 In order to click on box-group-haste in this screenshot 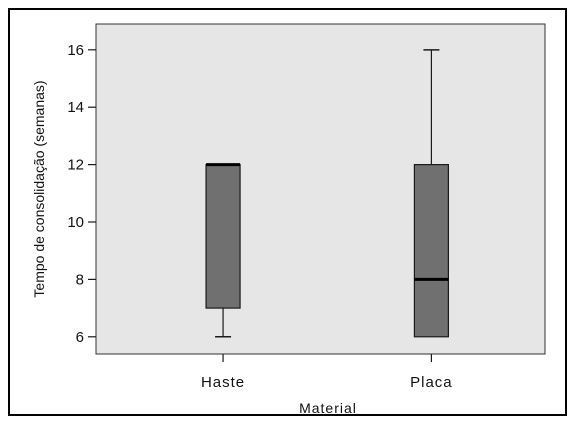, I will do `click(223, 250)`.